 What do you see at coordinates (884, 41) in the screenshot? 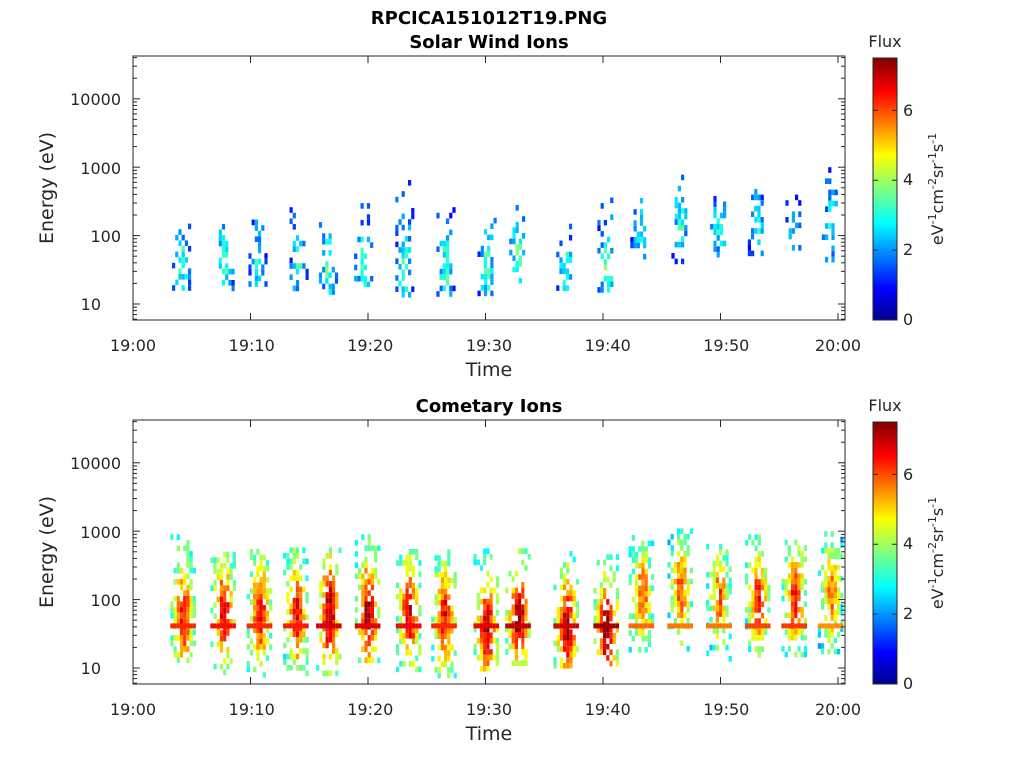
I see `solar-wind-colorbar-title: Flux` at bounding box center [884, 41].